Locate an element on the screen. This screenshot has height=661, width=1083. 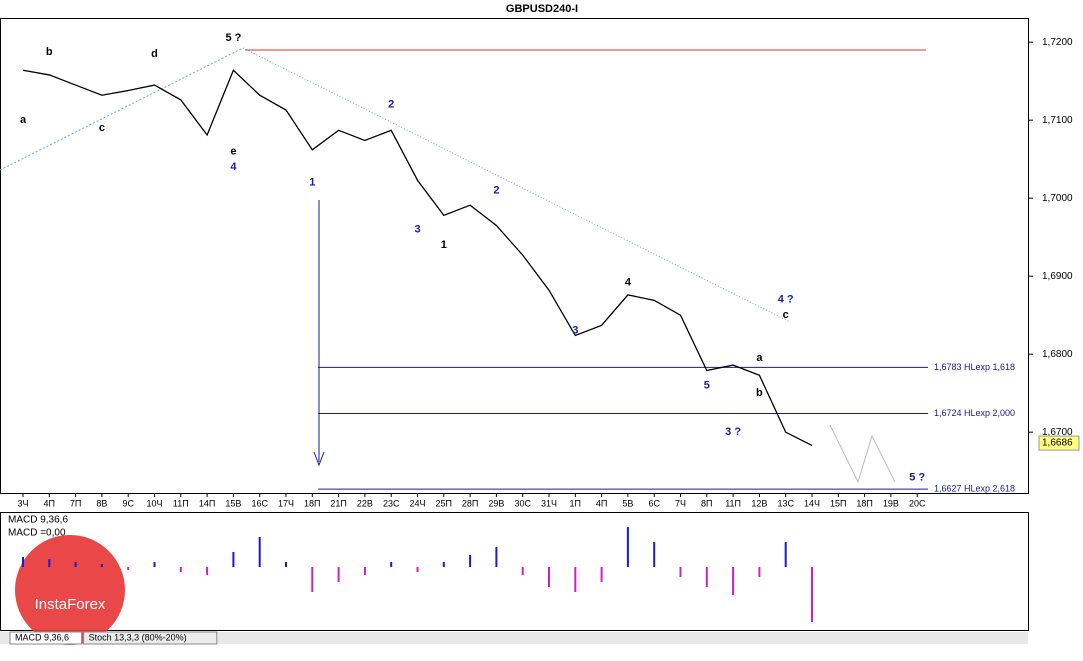
tab-bar is located at coordinates (514, 638).